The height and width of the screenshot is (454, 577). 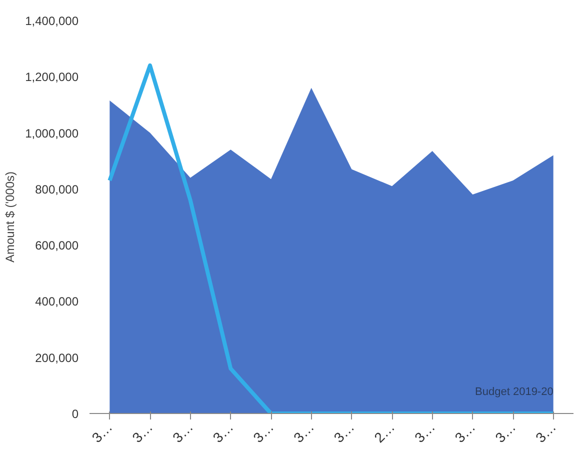 What do you see at coordinates (57, 189) in the screenshot?
I see `y-tick-label: 800,000` at bounding box center [57, 189].